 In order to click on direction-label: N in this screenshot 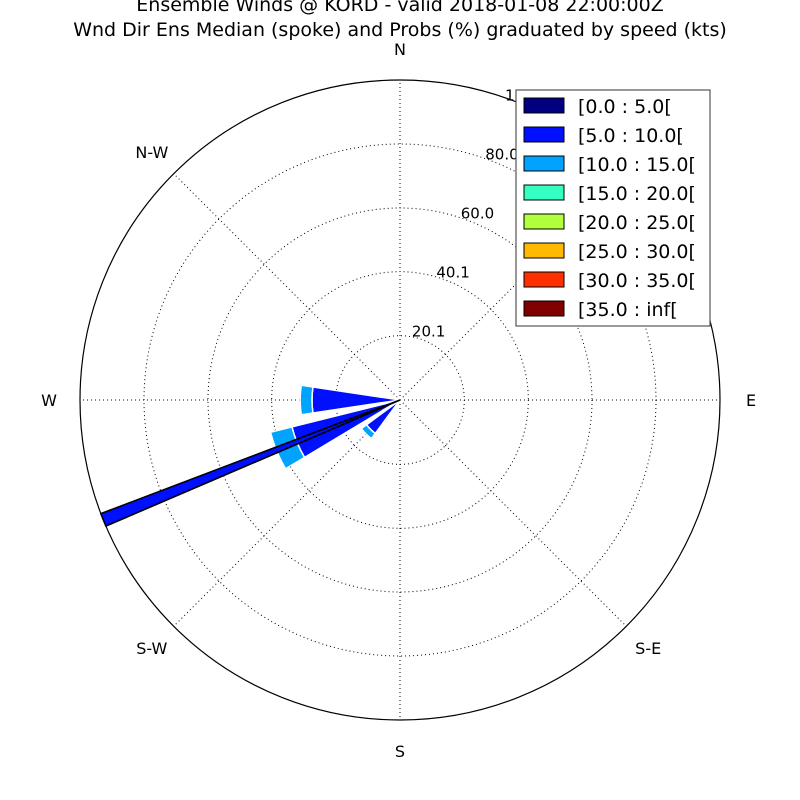, I will do `click(400, 49)`.